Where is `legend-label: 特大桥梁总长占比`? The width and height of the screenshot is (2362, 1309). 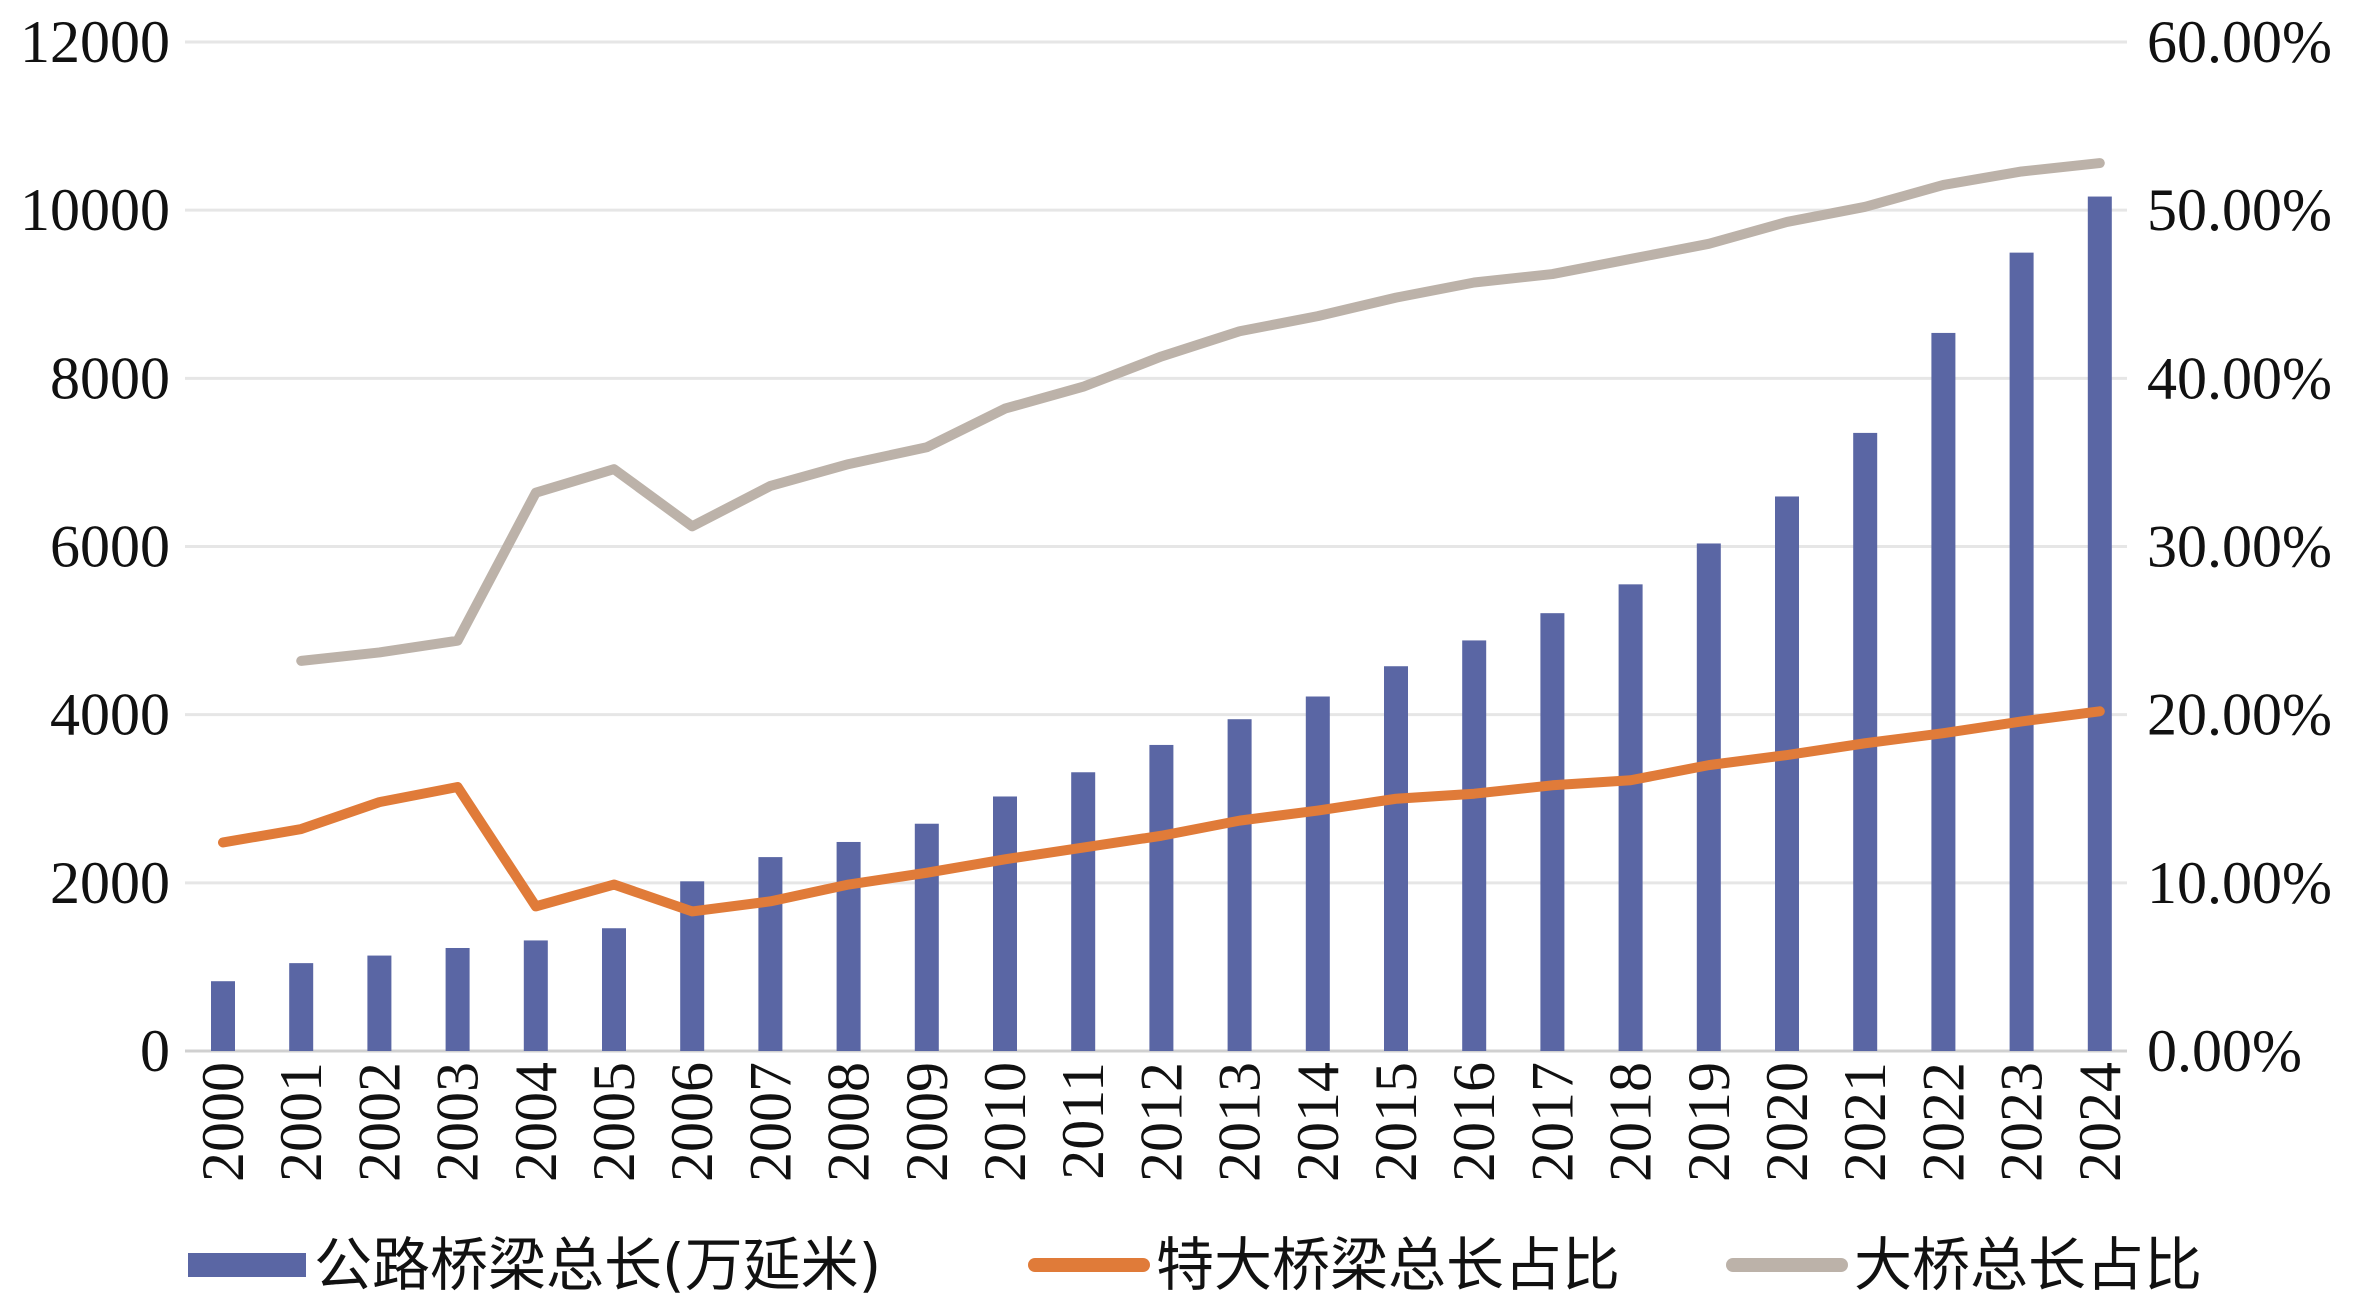
legend-label: 特大桥梁总长占比 is located at coordinates (1388, 1265).